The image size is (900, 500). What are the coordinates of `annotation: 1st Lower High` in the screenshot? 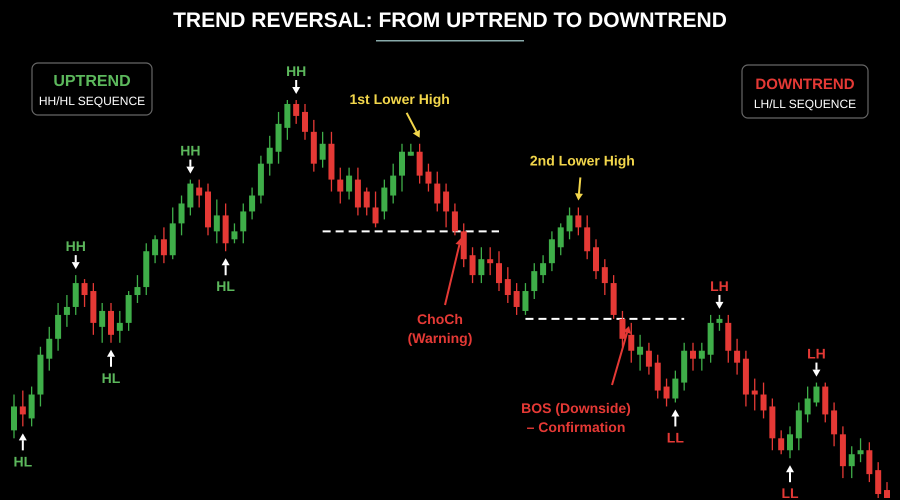 It's located at (399, 98).